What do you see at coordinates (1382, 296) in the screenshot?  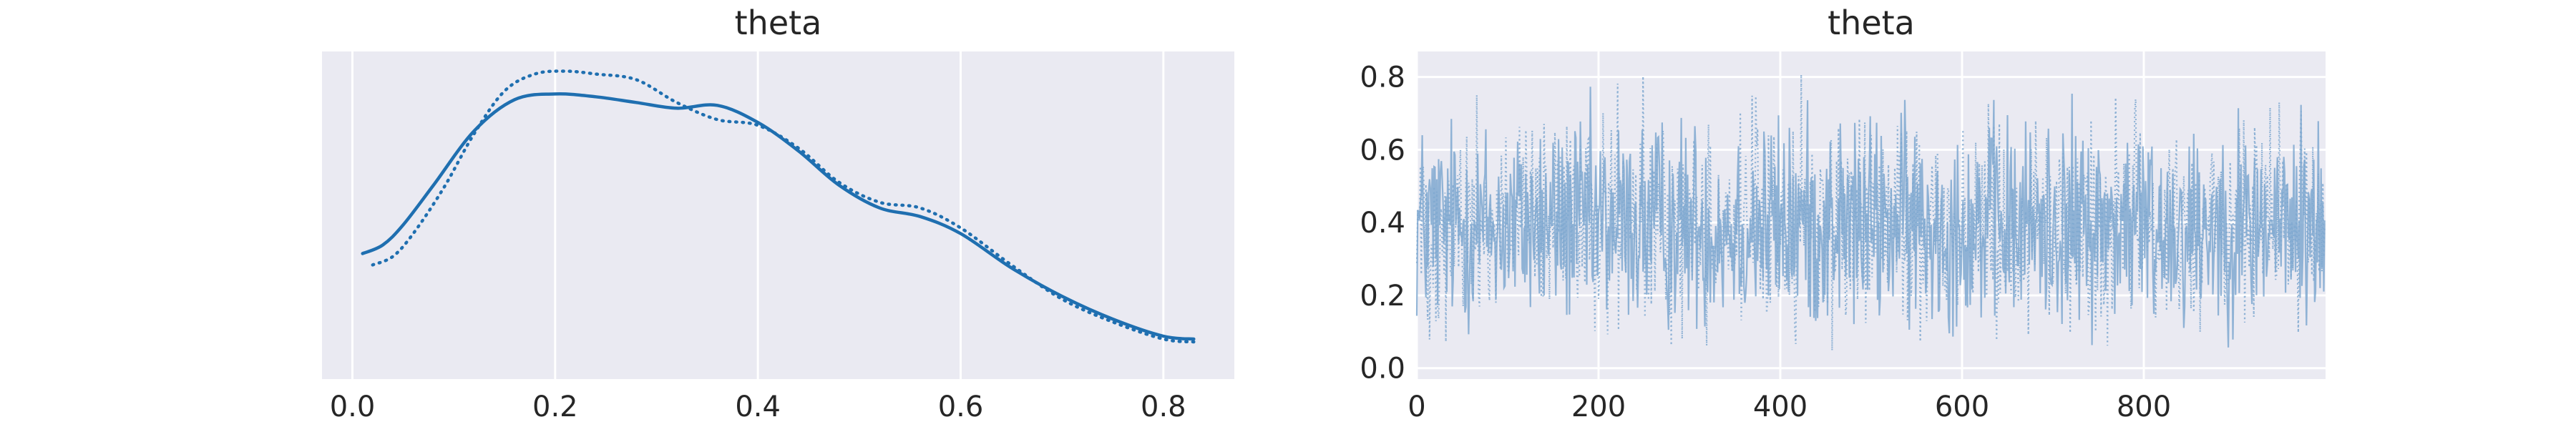 I see `trace-y-tick-label: 0.2` at bounding box center [1382, 296].